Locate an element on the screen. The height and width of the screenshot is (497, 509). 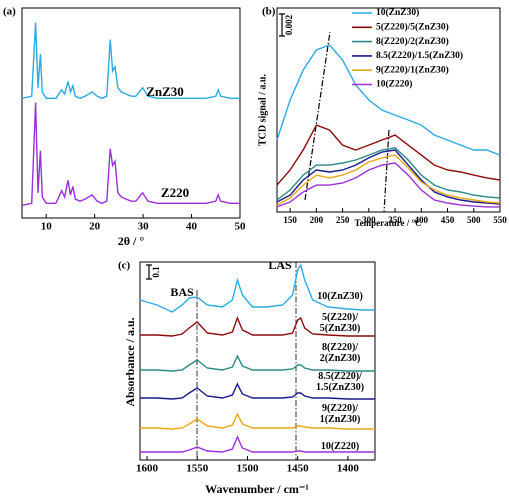
legend-label: 8.5(Z220)/1.5(ZnZ30) is located at coordinates (419, 55).